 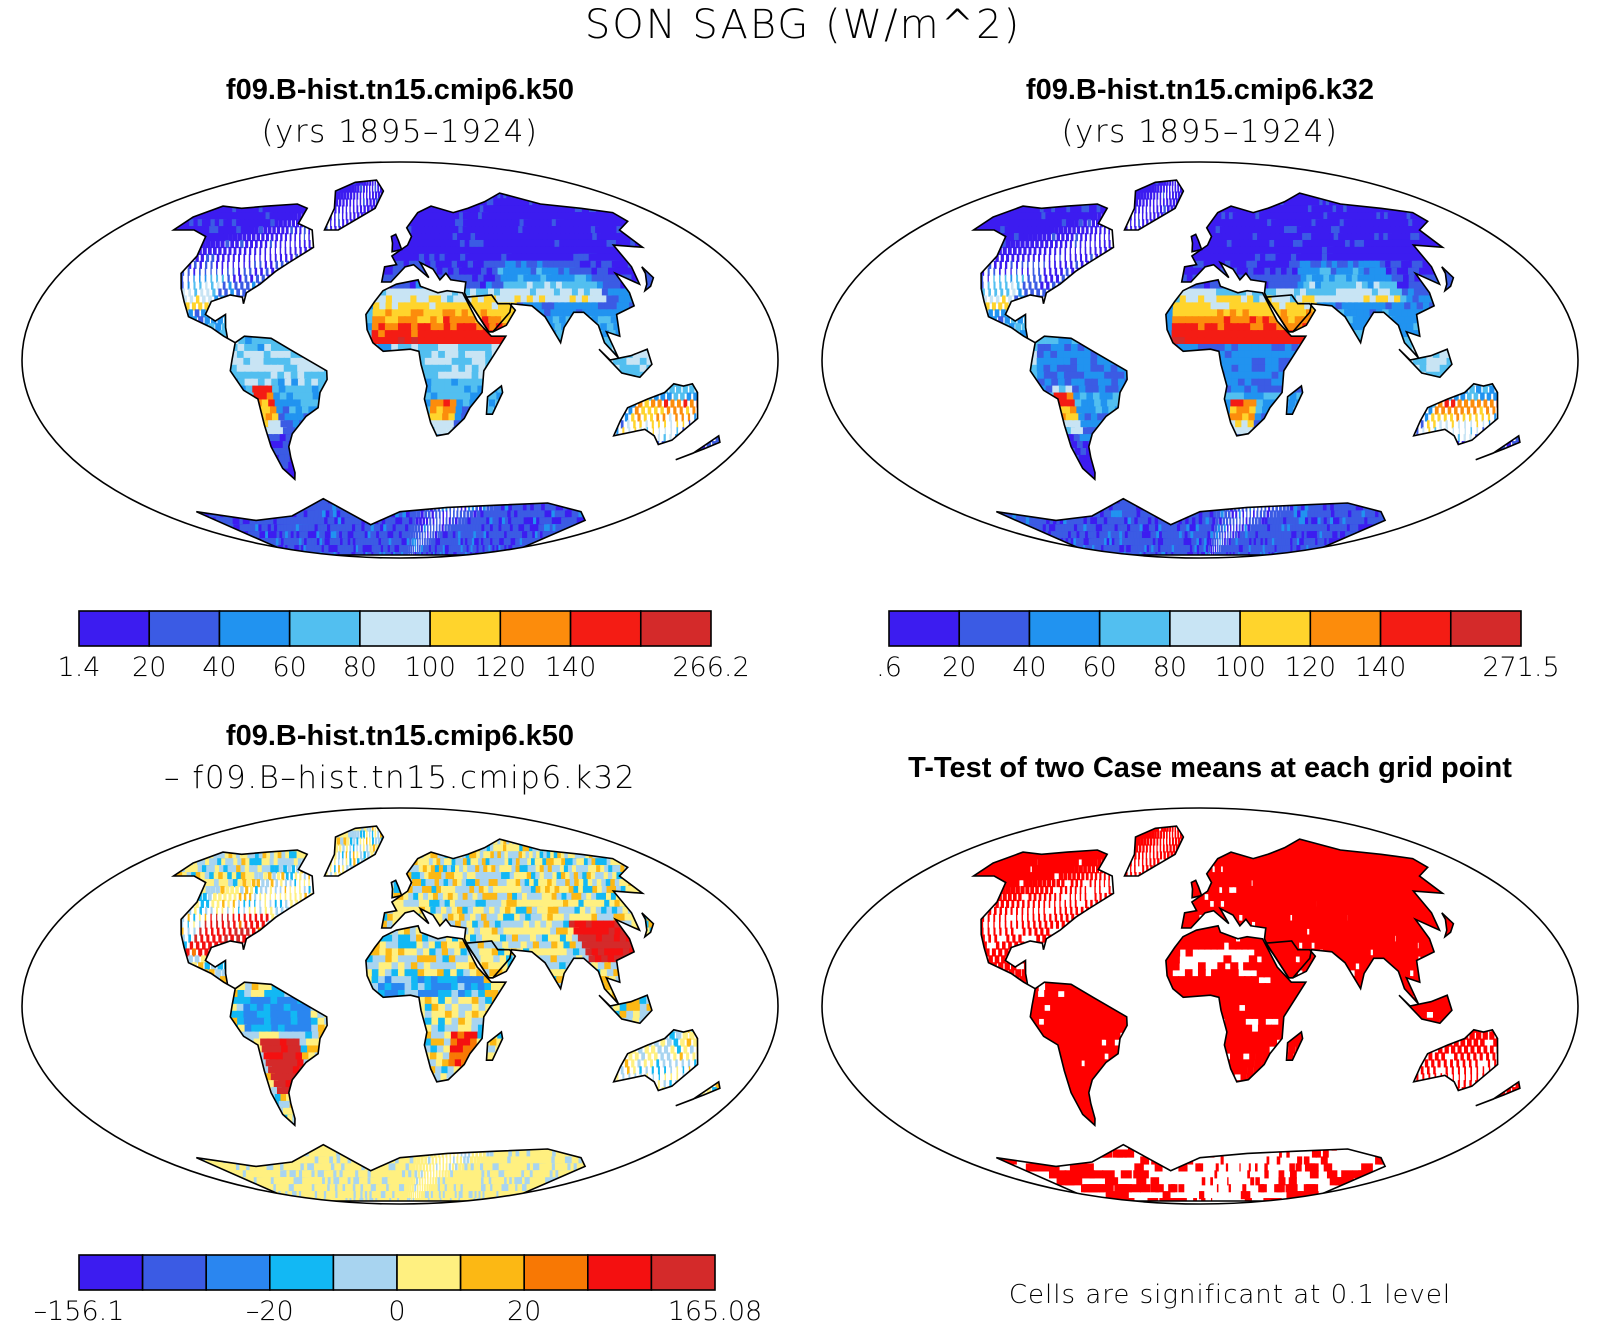 What do you see at coordinates (1230, 1295) in the screenshot?
I see `significance-note: Cells are significant at 0.1 level` at bounding box center [1230, 1295].